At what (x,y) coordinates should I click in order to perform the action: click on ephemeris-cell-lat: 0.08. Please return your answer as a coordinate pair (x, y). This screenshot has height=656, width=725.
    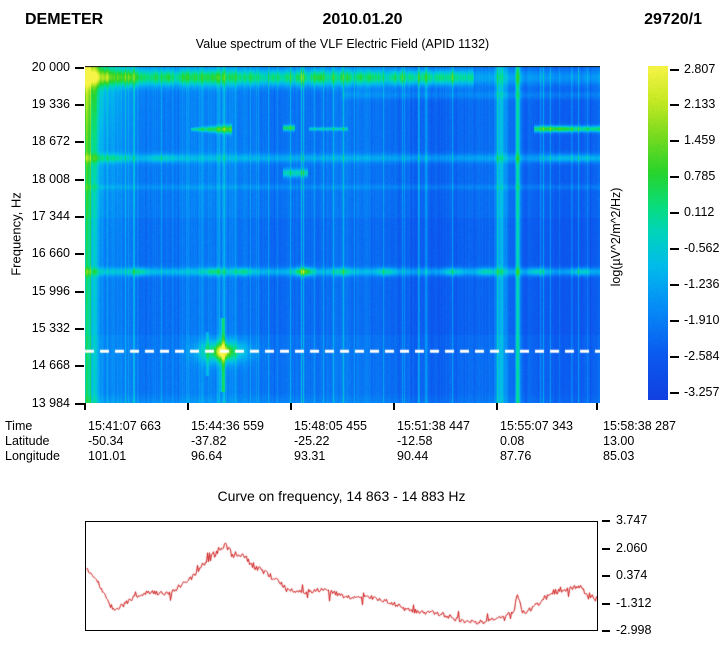
    Looking at the image, I should click on (512, 441).